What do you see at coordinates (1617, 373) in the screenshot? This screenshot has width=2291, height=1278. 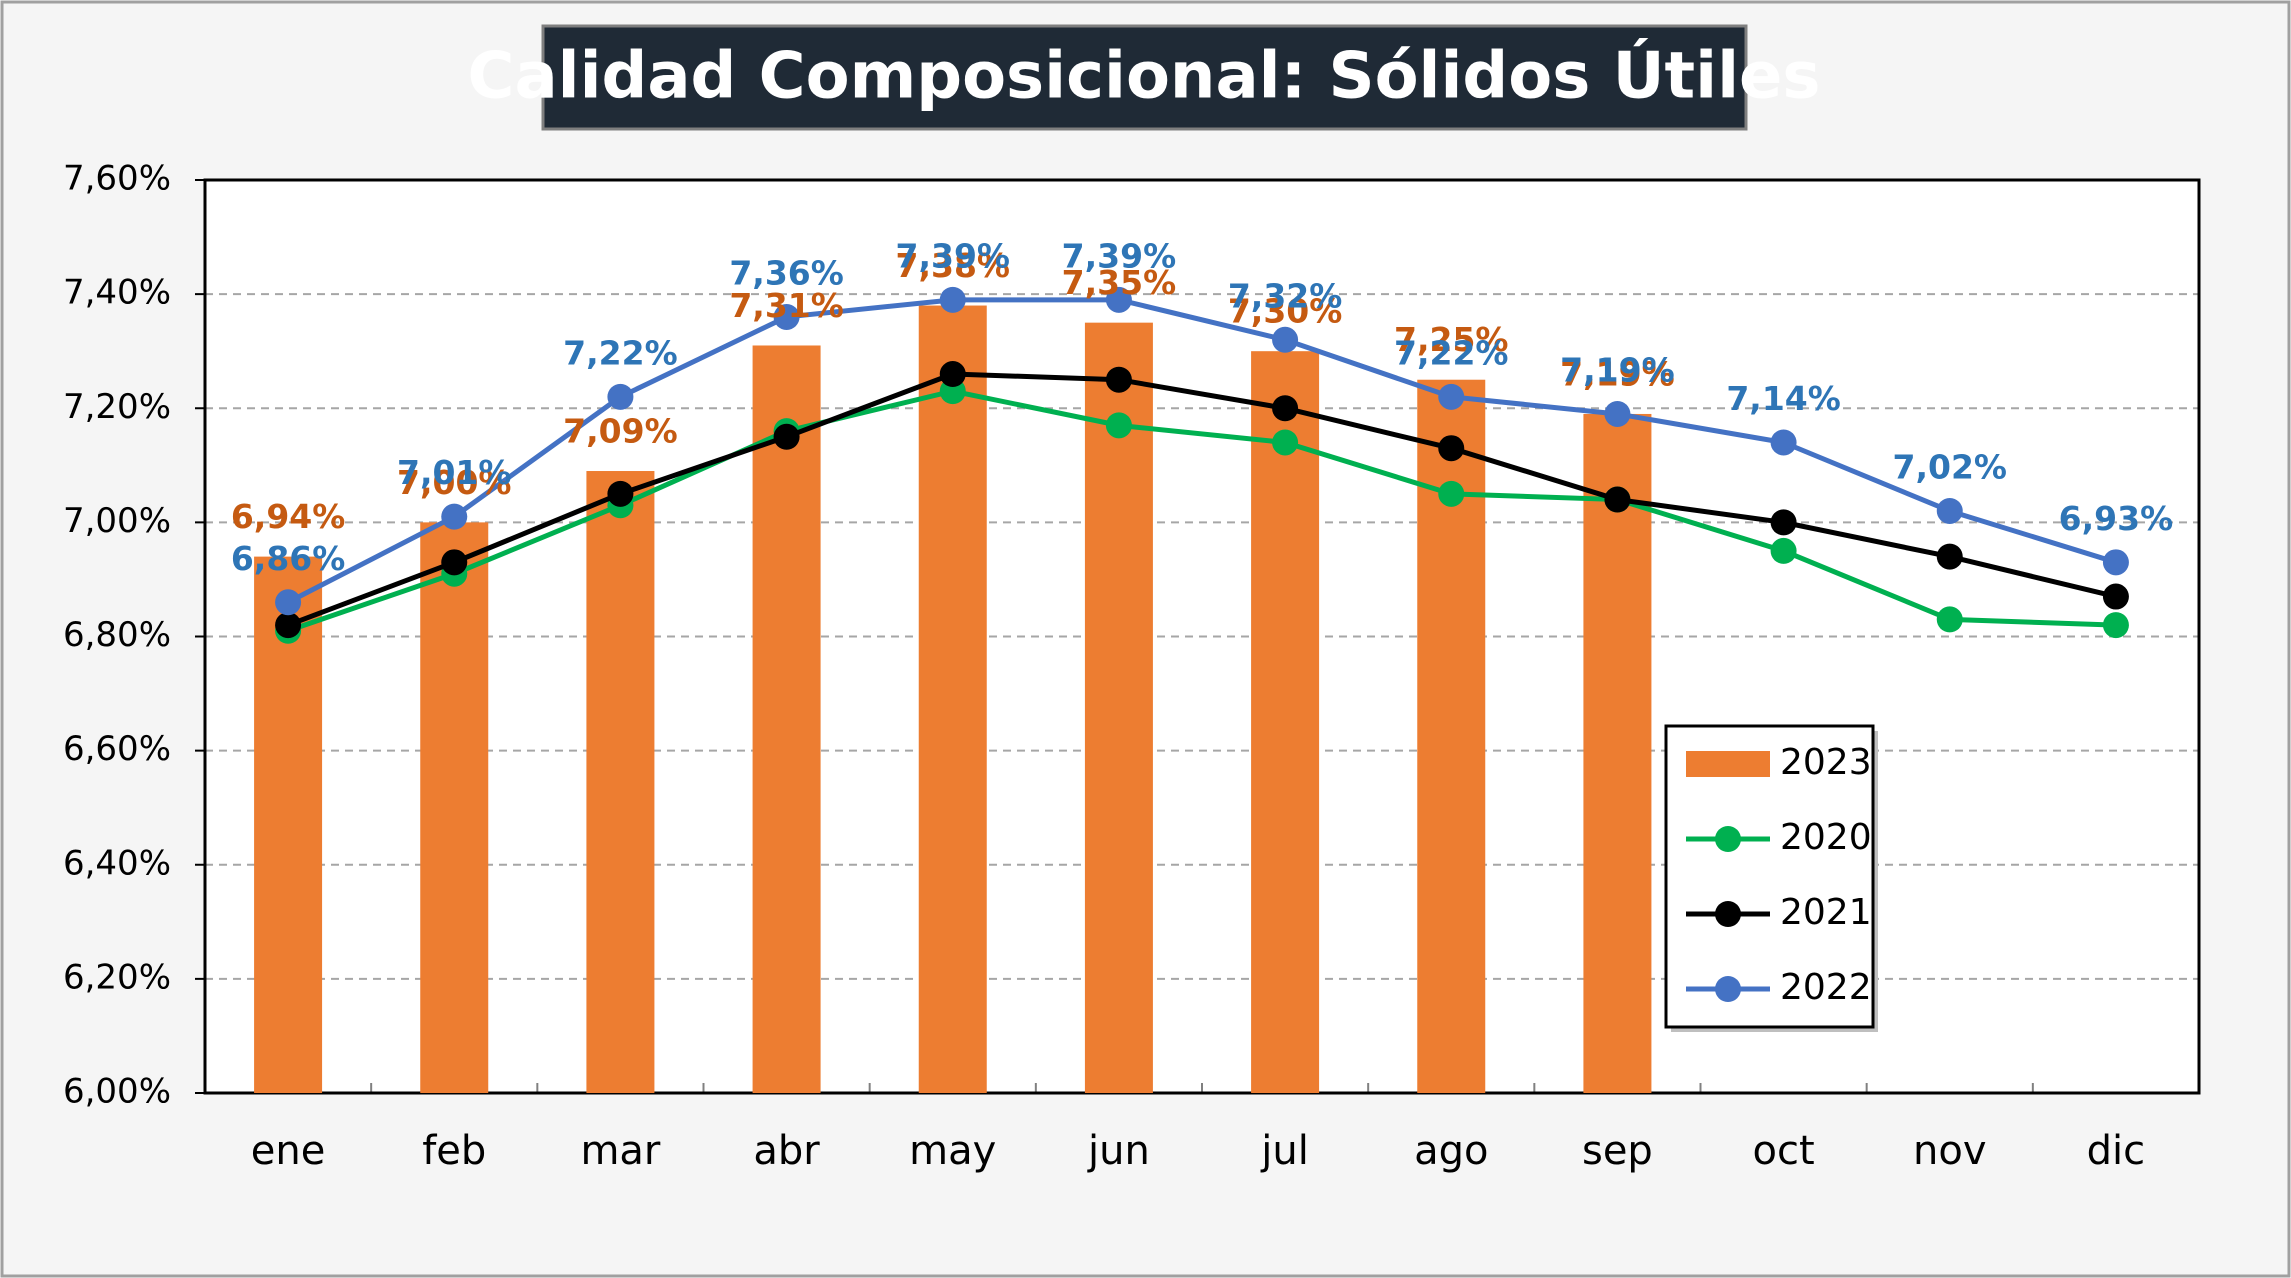 I see `bar-value-label: 7,19%` at bounding box center [1617, 373].